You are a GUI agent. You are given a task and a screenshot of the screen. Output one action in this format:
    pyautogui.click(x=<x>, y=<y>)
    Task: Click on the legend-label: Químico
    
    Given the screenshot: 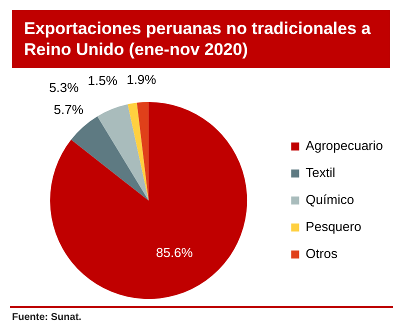 What is the action you would take?
    pyautogui.click(x=330, y=200)
    